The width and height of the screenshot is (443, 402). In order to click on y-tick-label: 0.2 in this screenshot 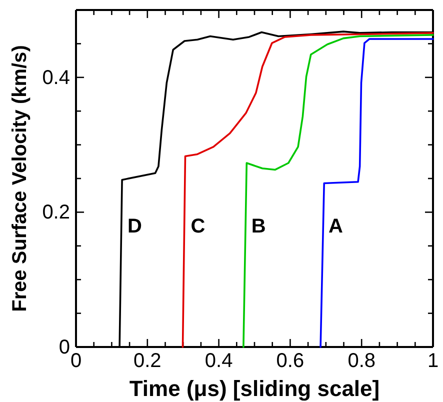, I will do `click(56, 213)`.